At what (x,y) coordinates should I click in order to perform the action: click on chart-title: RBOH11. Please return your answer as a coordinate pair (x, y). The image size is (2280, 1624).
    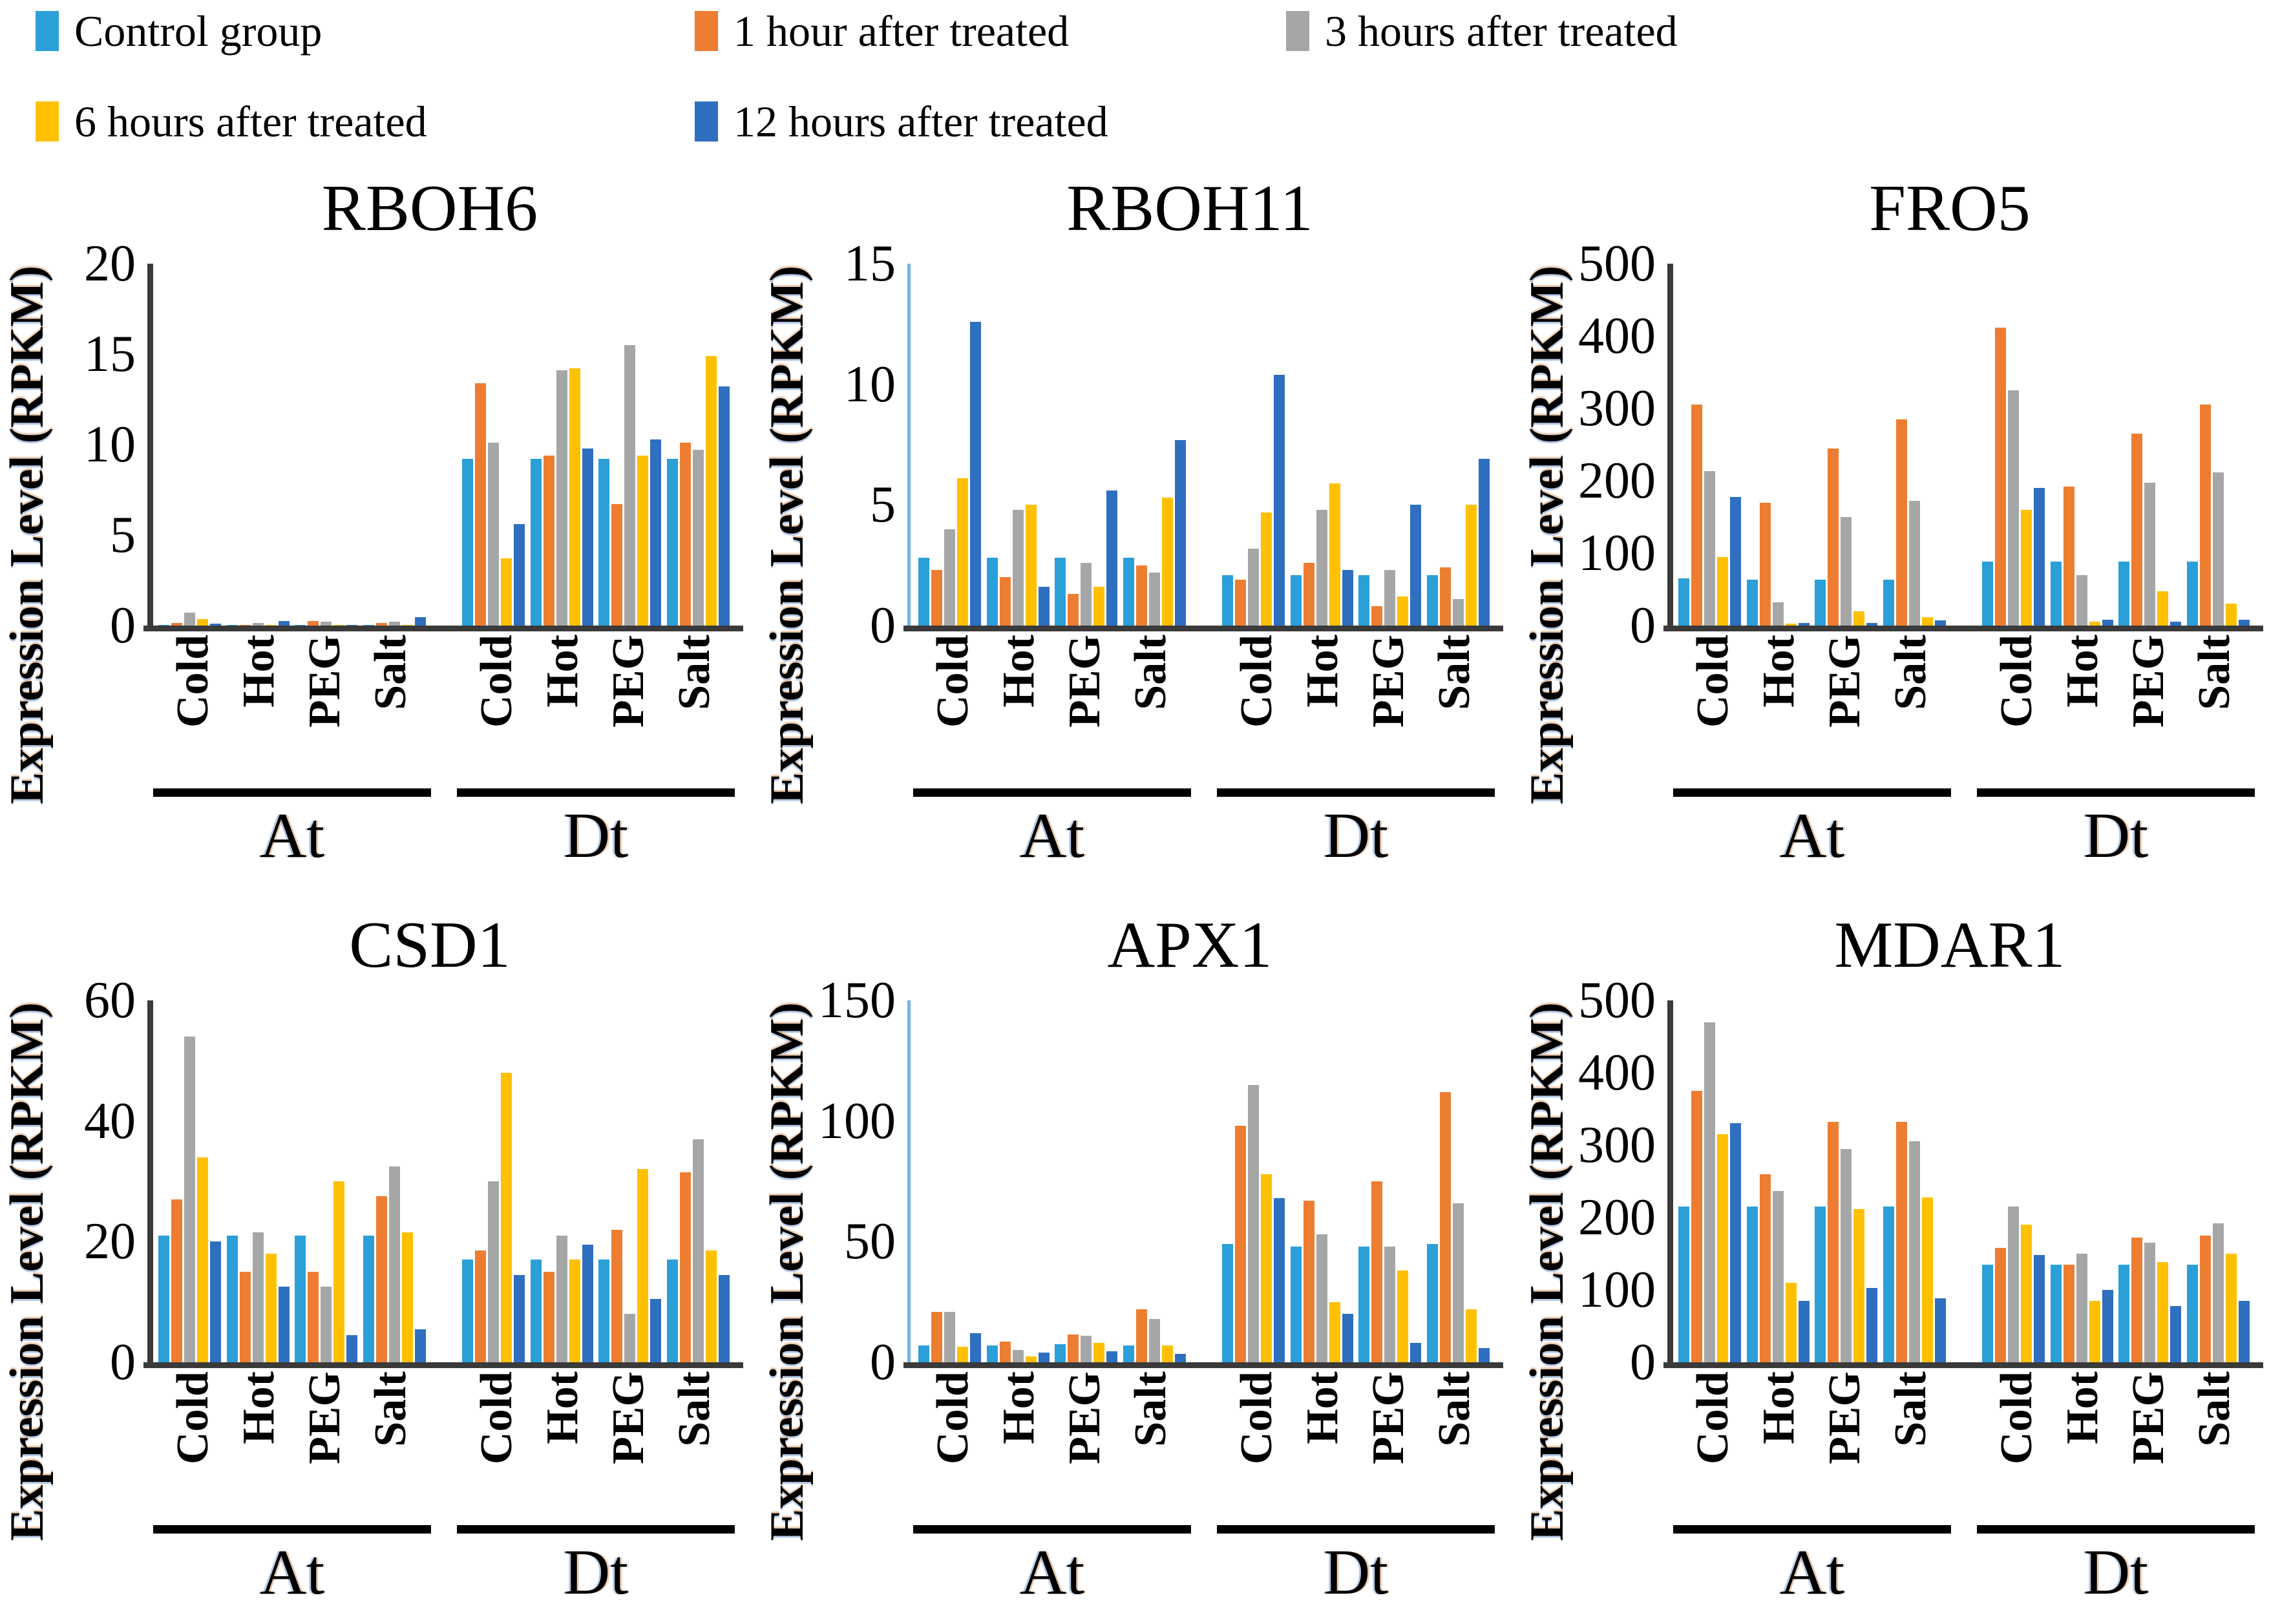
    Looking at the image, I should click on (1189, 208).